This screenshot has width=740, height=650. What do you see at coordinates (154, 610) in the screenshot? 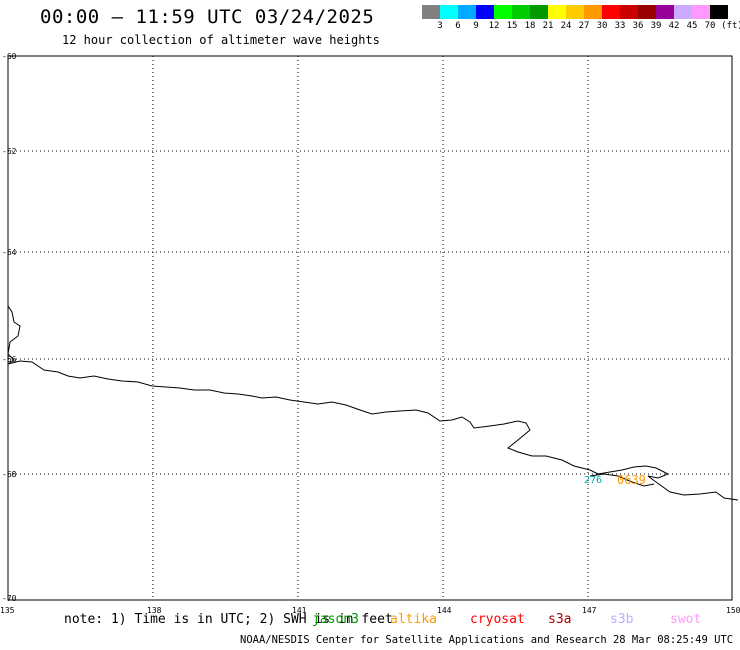
I see `longitude-label: 138` at bounding box center [154, 610].